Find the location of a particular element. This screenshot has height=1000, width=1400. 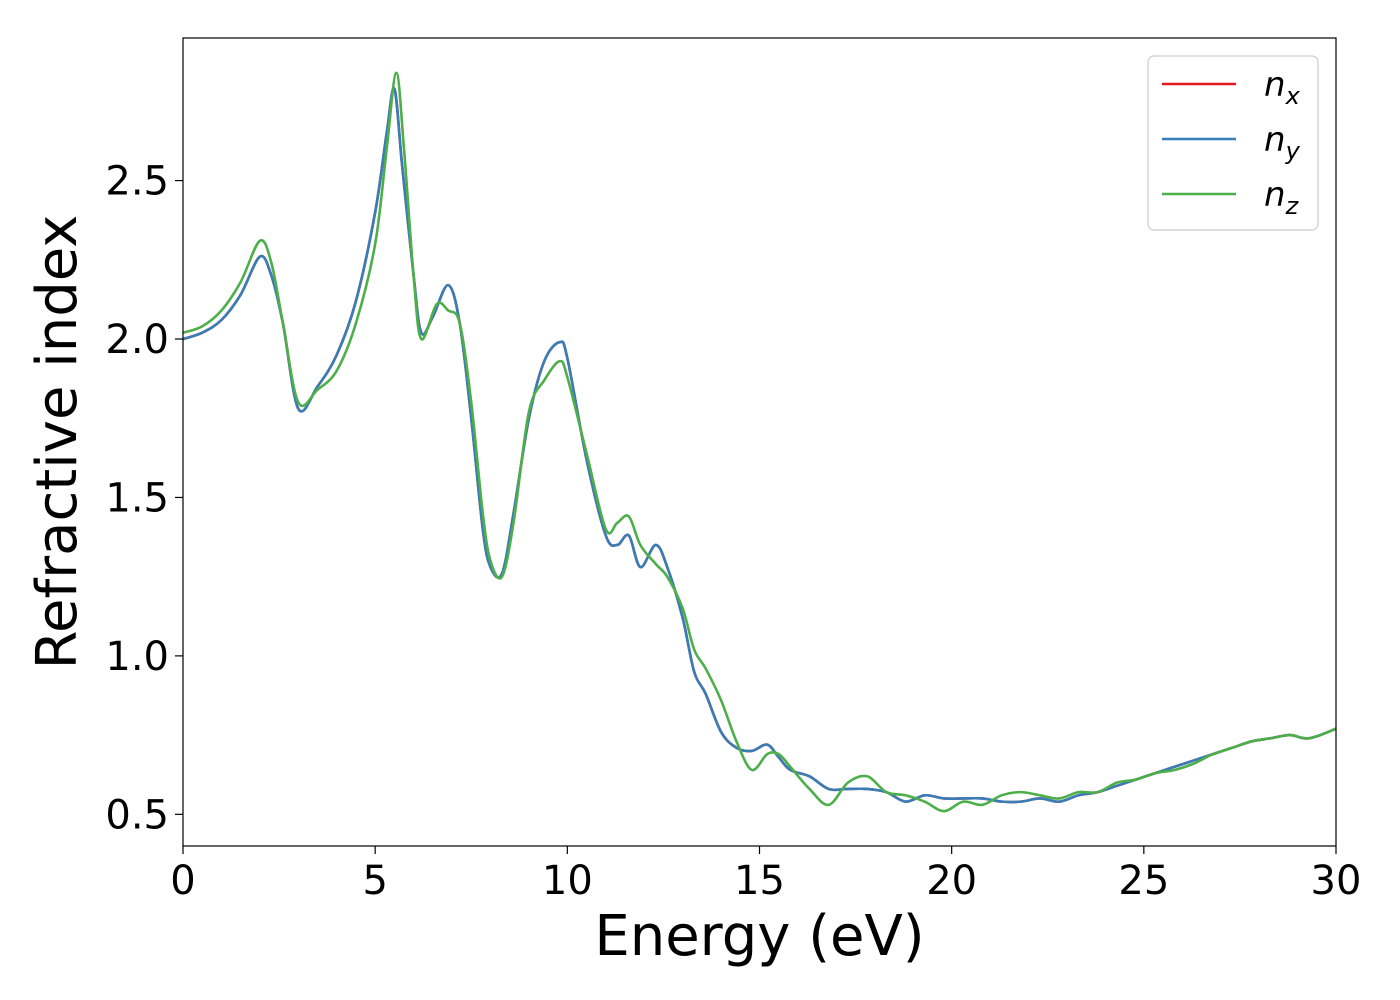

x-tick-label: 20 is located at coordinates (951, 881).